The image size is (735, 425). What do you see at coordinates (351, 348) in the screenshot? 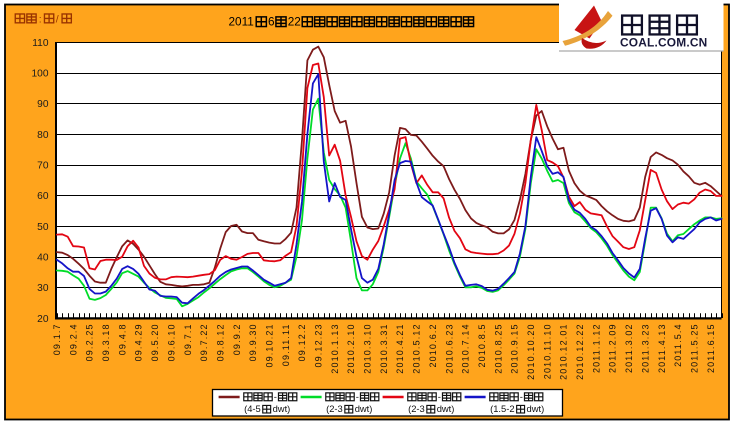
I see `svg-text: 2010.2.10` at bounding box center [351, 348].